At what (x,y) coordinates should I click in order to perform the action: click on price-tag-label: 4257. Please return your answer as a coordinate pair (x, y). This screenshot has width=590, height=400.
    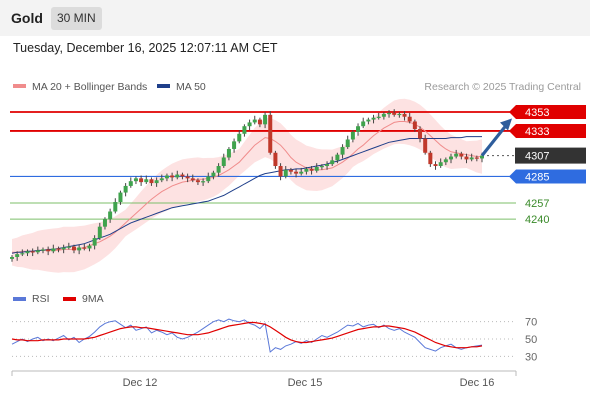
    Looking at the image, I should click on (537, 204).